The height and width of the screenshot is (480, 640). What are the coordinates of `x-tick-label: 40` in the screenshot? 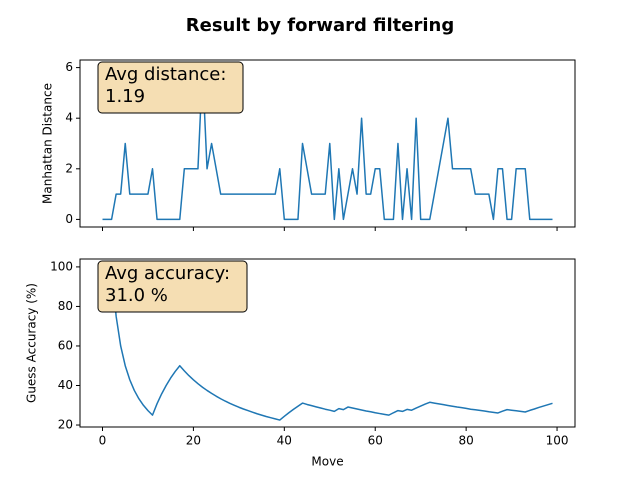 It's located at (284, 441).